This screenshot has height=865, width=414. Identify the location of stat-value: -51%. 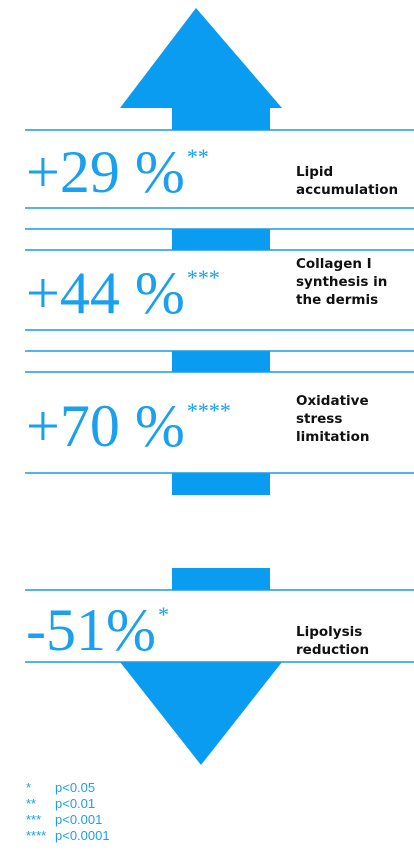
(91, 630).